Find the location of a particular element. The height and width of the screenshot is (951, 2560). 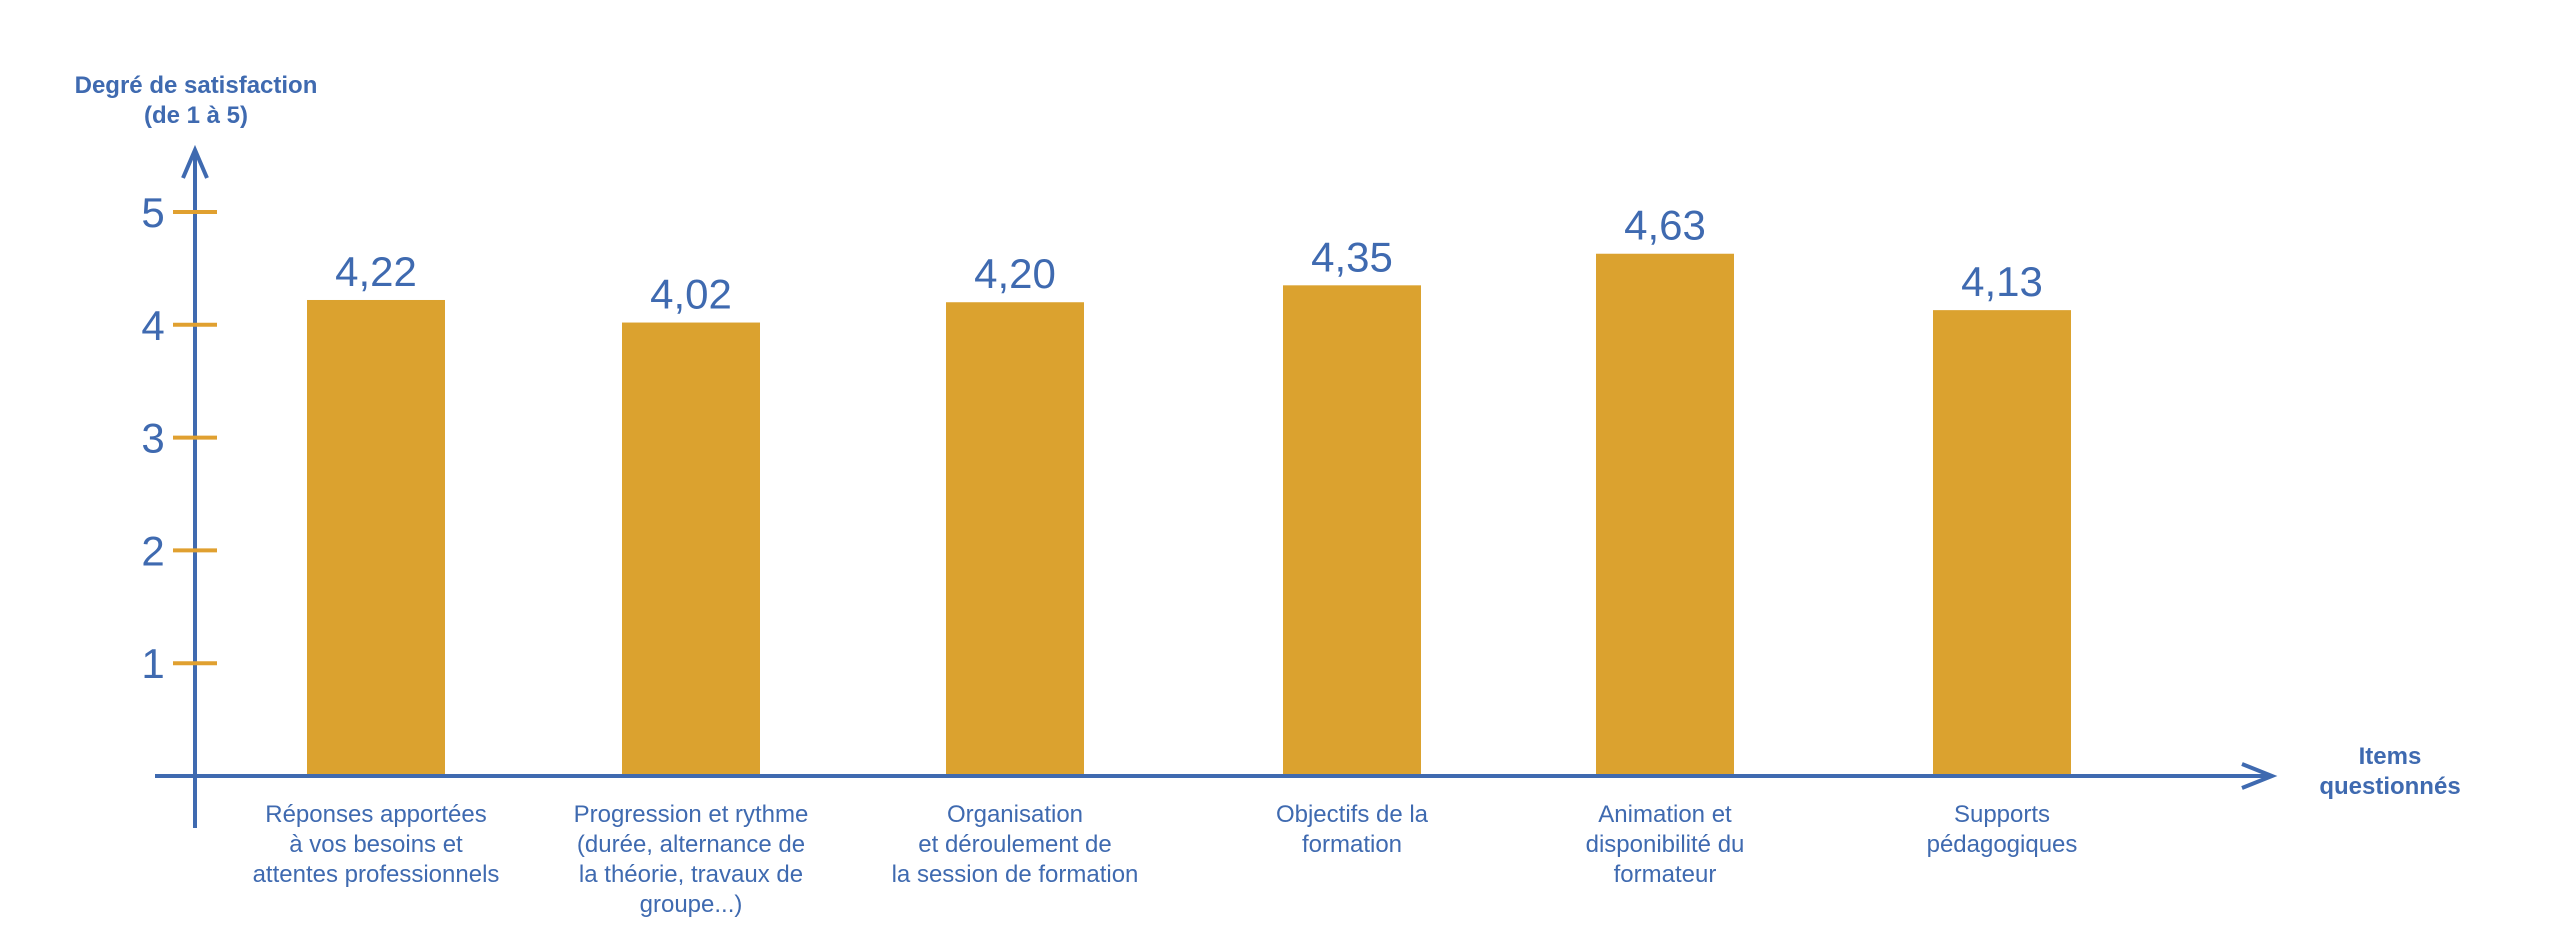

y-tick-label-5: 5 is located at coordinates (152, 212).